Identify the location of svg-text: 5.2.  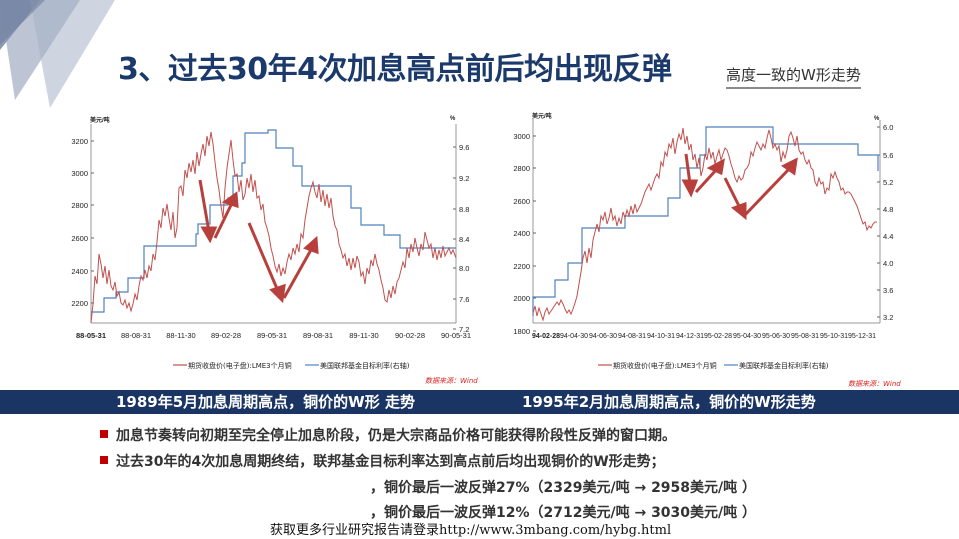
(888, 182).